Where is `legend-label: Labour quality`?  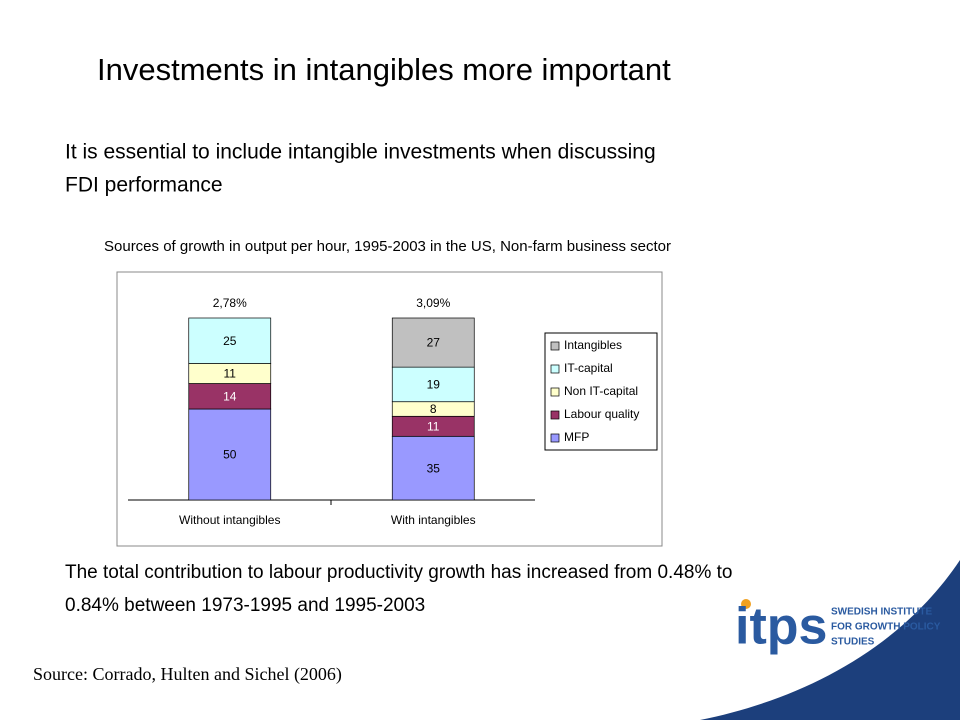
legend-label: Labour quality is located at coordinates (601, 414).